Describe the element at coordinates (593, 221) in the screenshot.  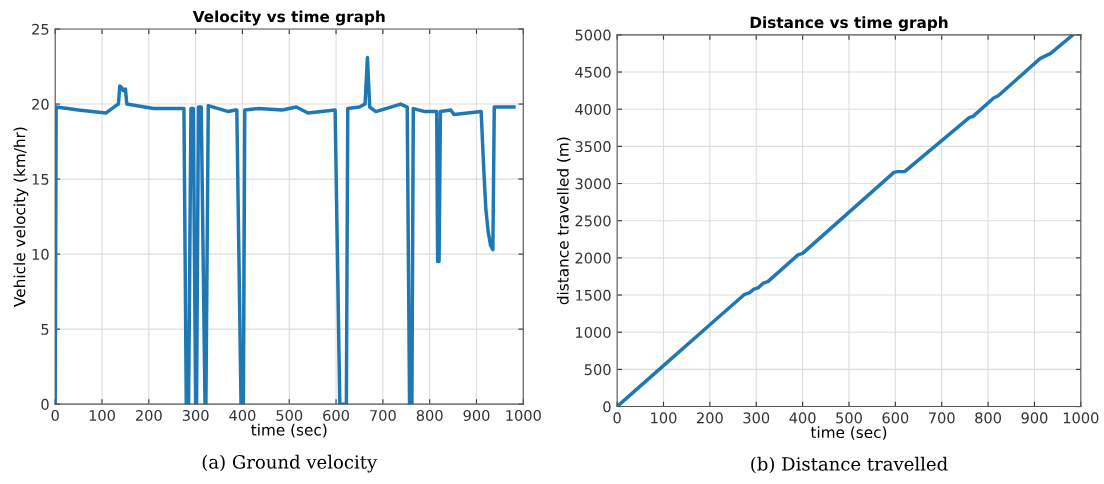
I see `y-tick-label: 2500` at that location.